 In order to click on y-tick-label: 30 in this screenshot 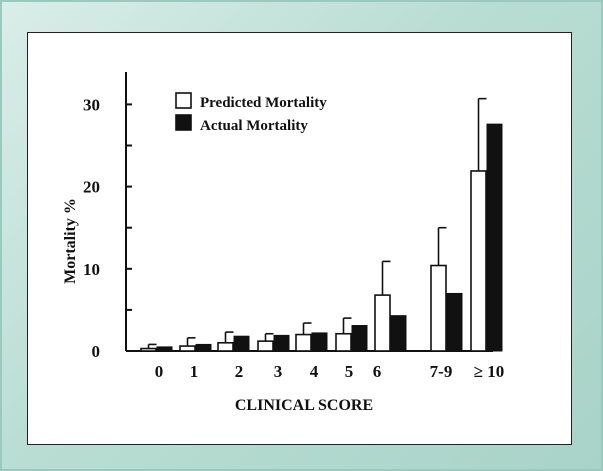, I will do `click(91, 104)`.